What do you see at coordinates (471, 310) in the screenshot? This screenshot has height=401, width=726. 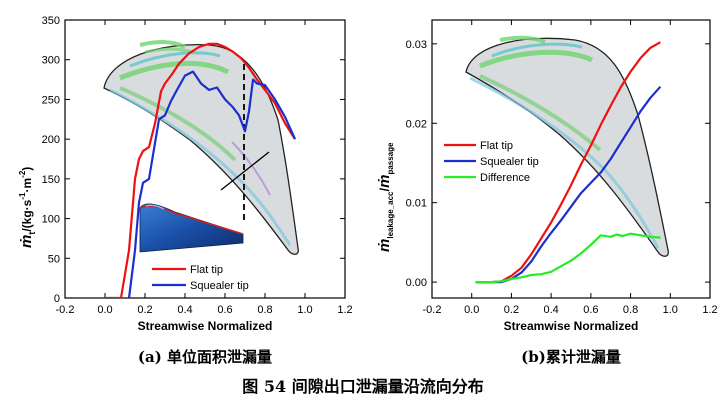 I see `x-tick-label-b-1: 0.0` at bounding box center [471, 310].